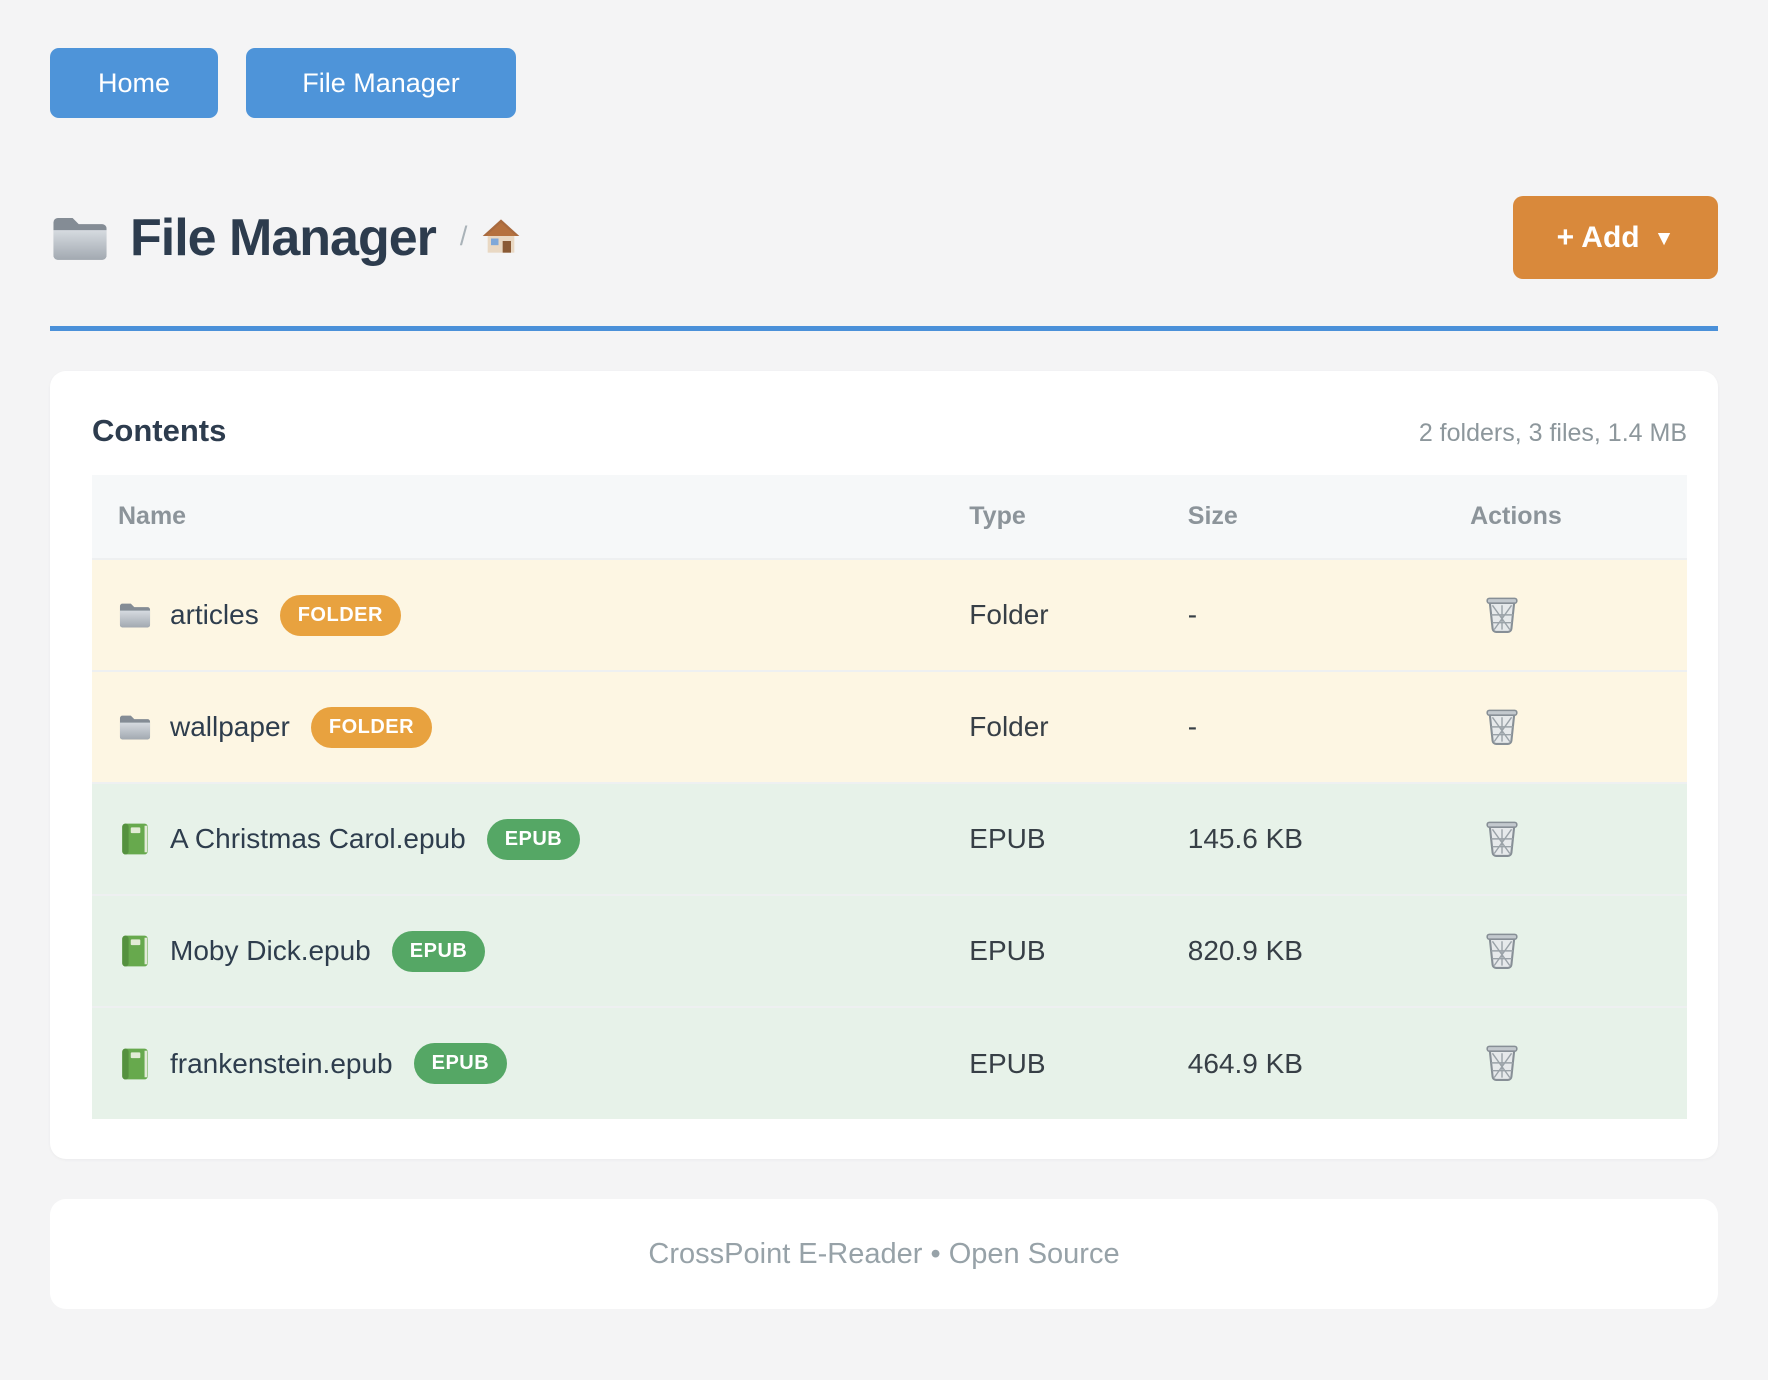 This screenshot has height=1380, width=1768. What do you see at coordinates (134, 83) in the screenshot?
I see `home-button: Home` at bounding box center [134, 83].